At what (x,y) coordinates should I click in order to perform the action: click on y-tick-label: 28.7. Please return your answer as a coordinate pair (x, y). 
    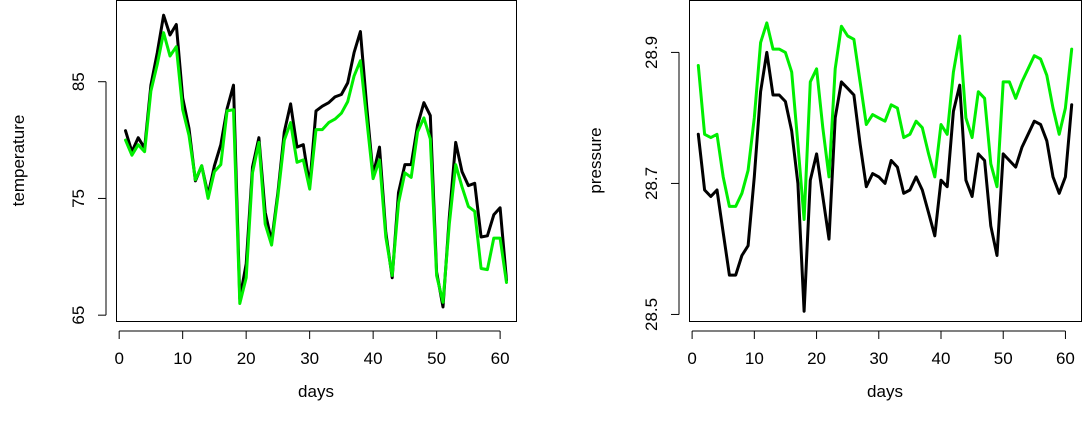
    Looking at the image, I should click on (651, 183).